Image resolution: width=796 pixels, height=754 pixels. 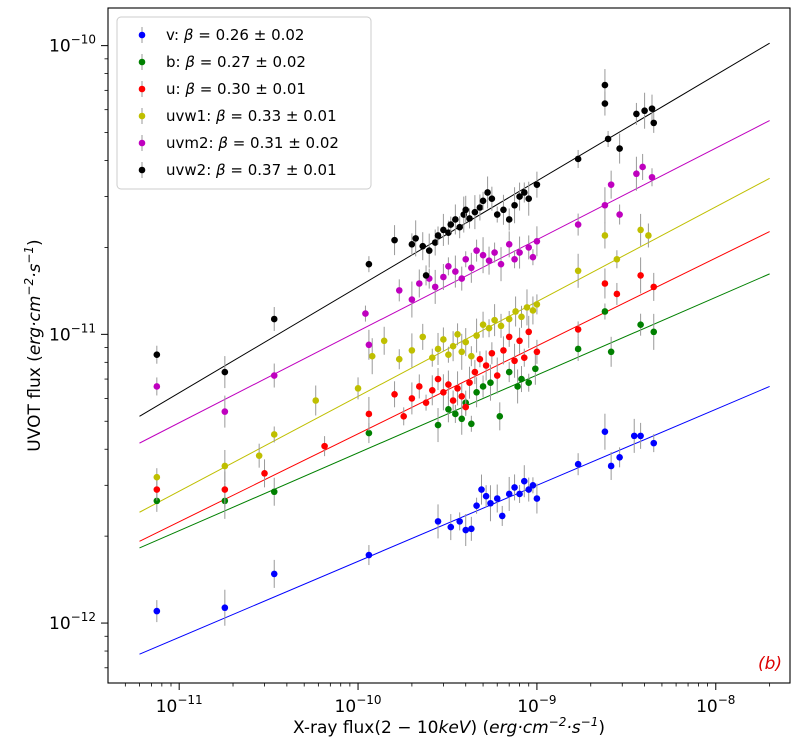 What do you see at coordinates (715, 705) in the screenshot?
I see `x-tick-label: 10−8` at bounding box center [715, 705].